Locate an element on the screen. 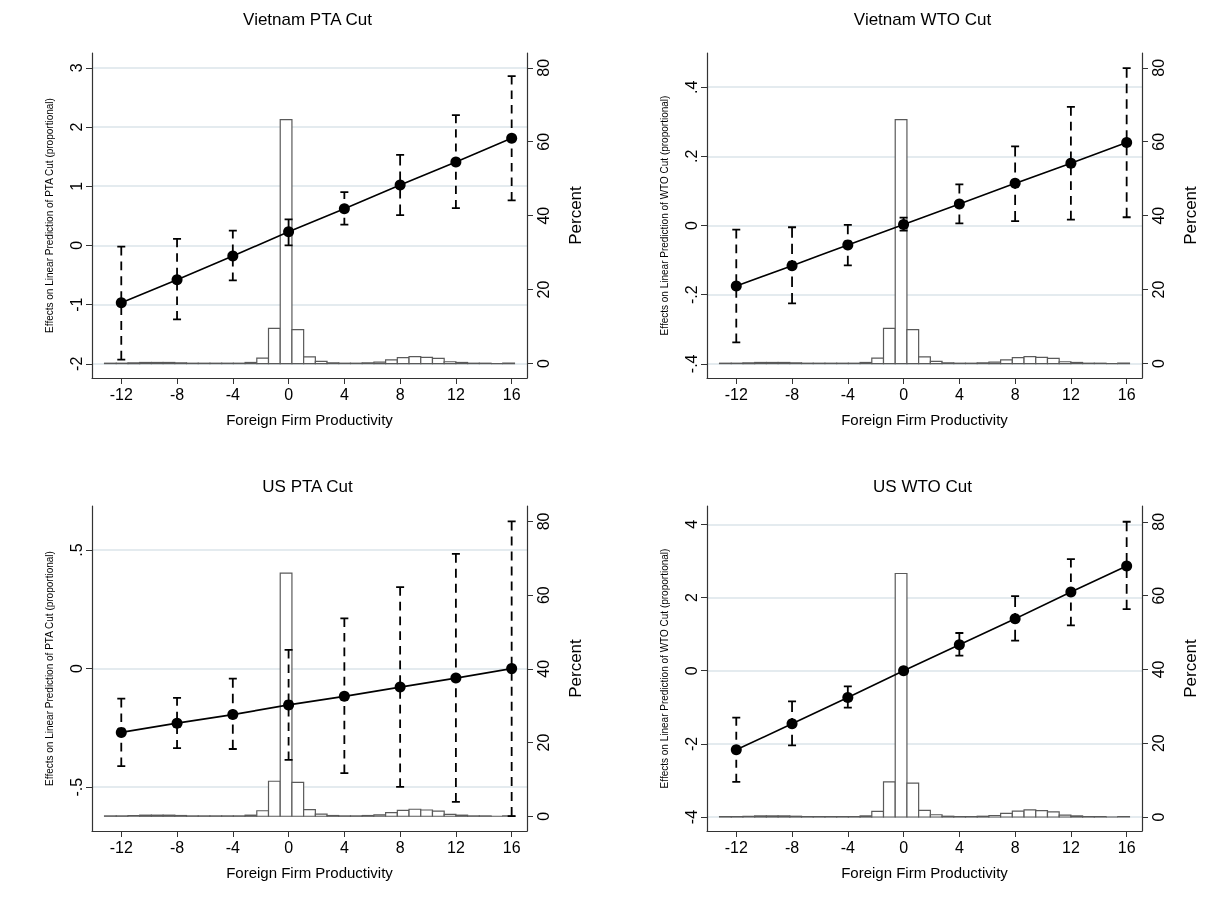 The width and height of the screenshot is (1230, 907). chart-title: Vietnam PTA Cut is located at coordinates (308, 19).